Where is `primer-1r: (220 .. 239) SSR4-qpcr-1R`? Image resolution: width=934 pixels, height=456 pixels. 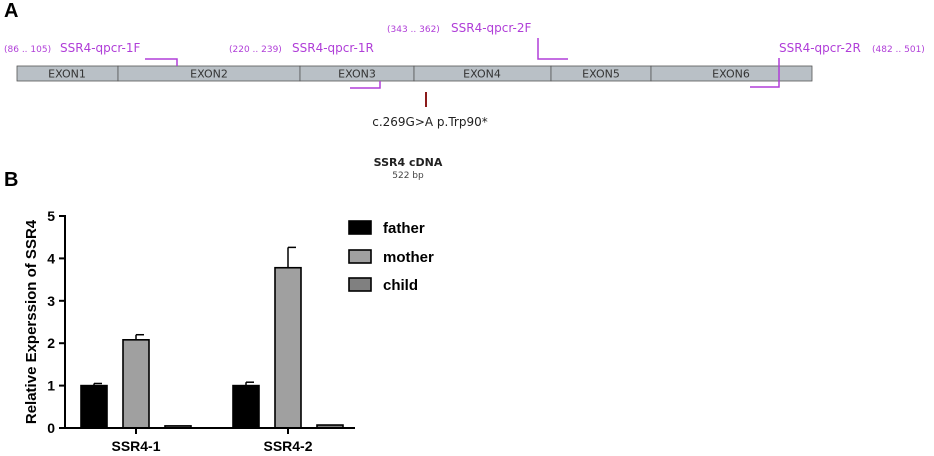 primer-1r: (220 .. 239) SSR4-qpcr-1R is located at coordinates (305, 65).